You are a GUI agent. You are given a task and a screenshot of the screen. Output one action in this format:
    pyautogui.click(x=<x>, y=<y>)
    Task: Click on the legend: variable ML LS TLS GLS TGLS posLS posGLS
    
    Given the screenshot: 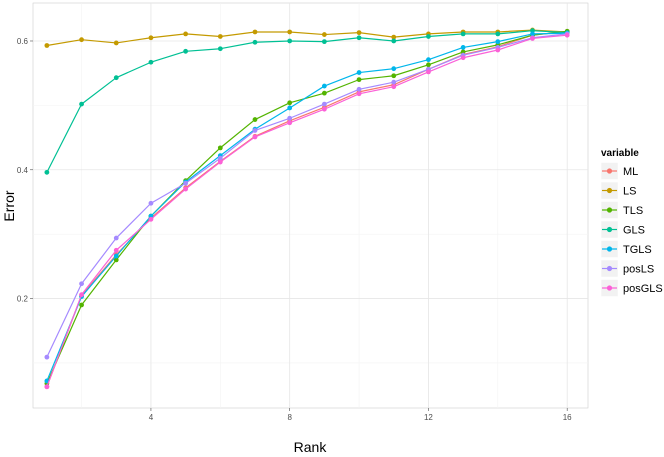 What is the action you would take?
    pyautogui.click(x=631, y=222)
    